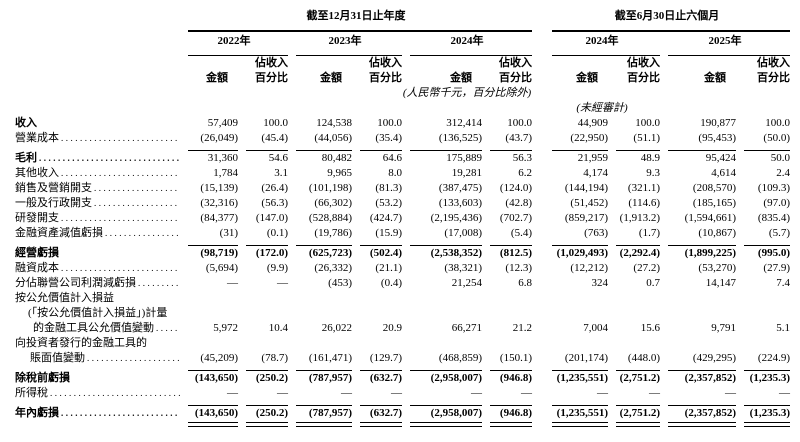 This screenshot has height=442, width=800. I want to click on pct-cell: (2,292.4), so click(639, 253).